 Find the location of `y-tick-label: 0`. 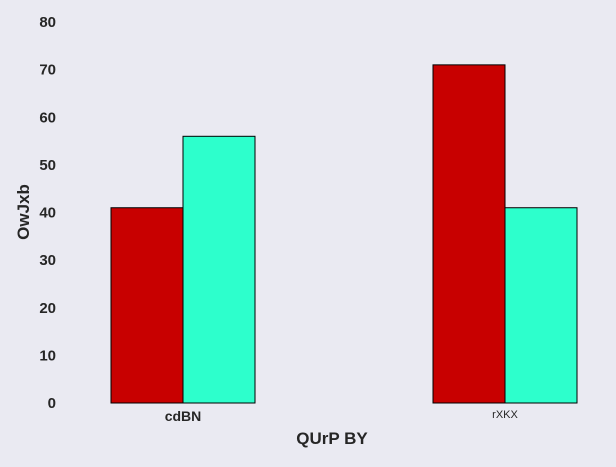

y-tick-label: 0 is located at coordinates (52, 403).